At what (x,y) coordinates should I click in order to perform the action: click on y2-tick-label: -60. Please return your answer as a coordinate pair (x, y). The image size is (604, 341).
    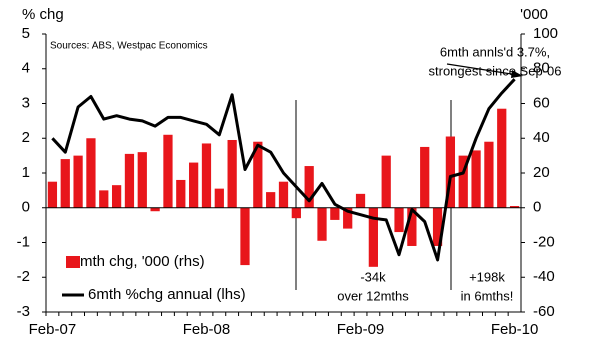
    Looking at the image, I should click on (544, 311).